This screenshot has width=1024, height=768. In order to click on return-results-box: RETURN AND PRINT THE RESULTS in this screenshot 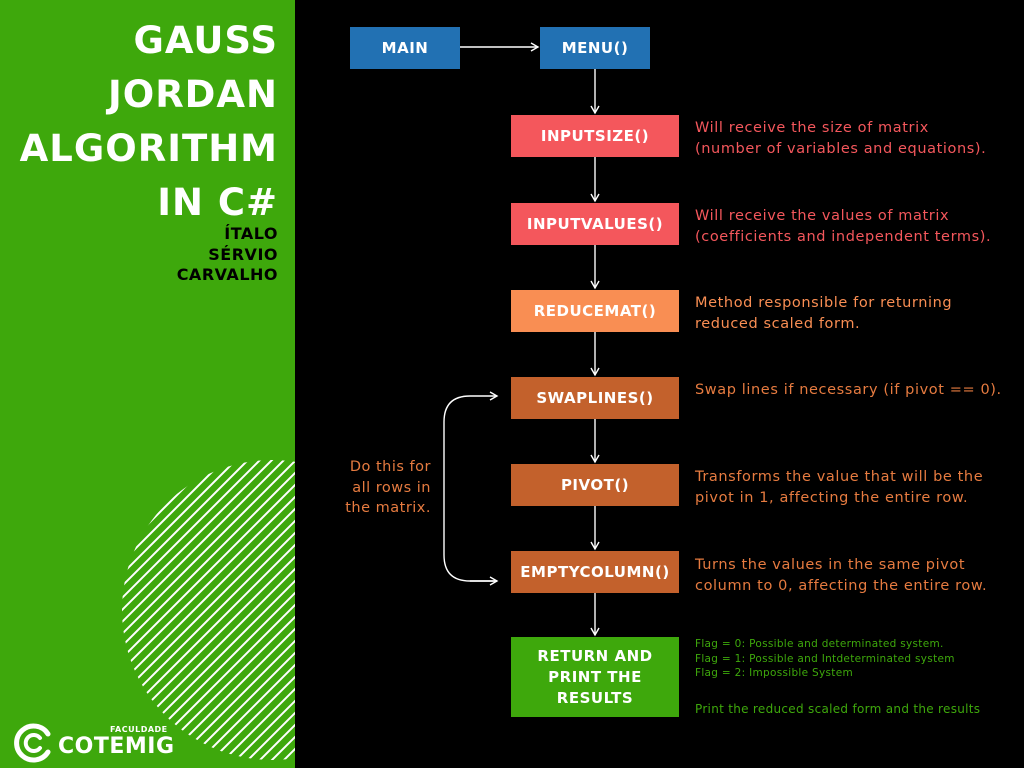, I will do `click(595, 677)`.